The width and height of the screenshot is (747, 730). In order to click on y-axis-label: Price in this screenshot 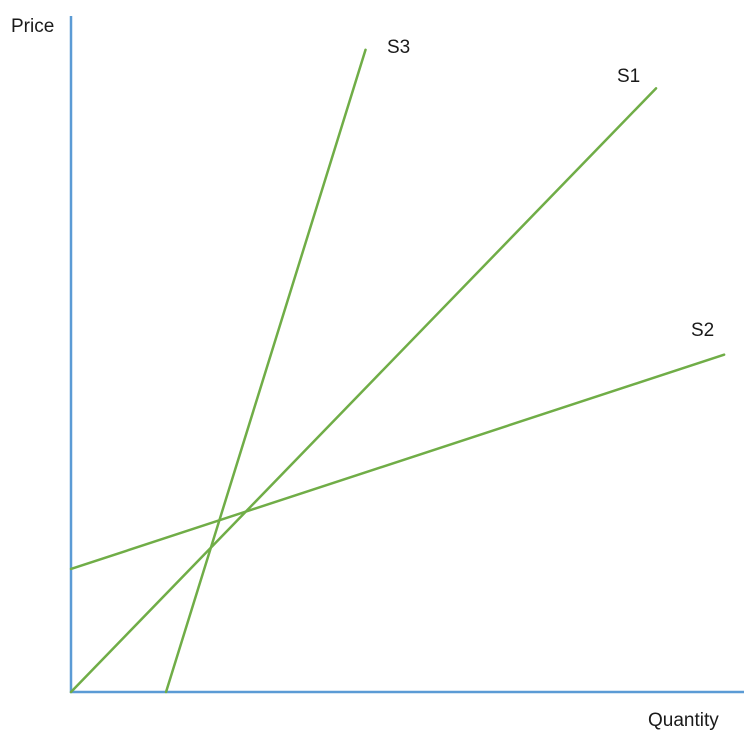, I will do `click(32, 26)`.